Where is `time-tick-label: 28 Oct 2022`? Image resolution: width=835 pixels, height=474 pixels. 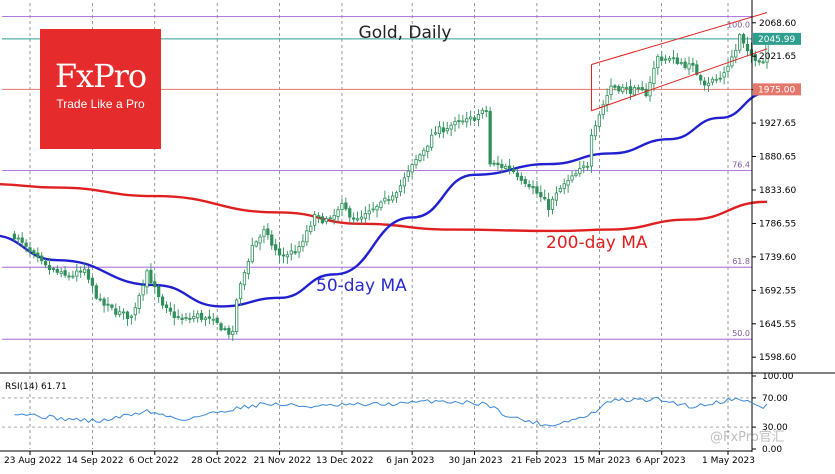 time-tick-label: 28 Oct 2022 is located at coordinates (219, 461).